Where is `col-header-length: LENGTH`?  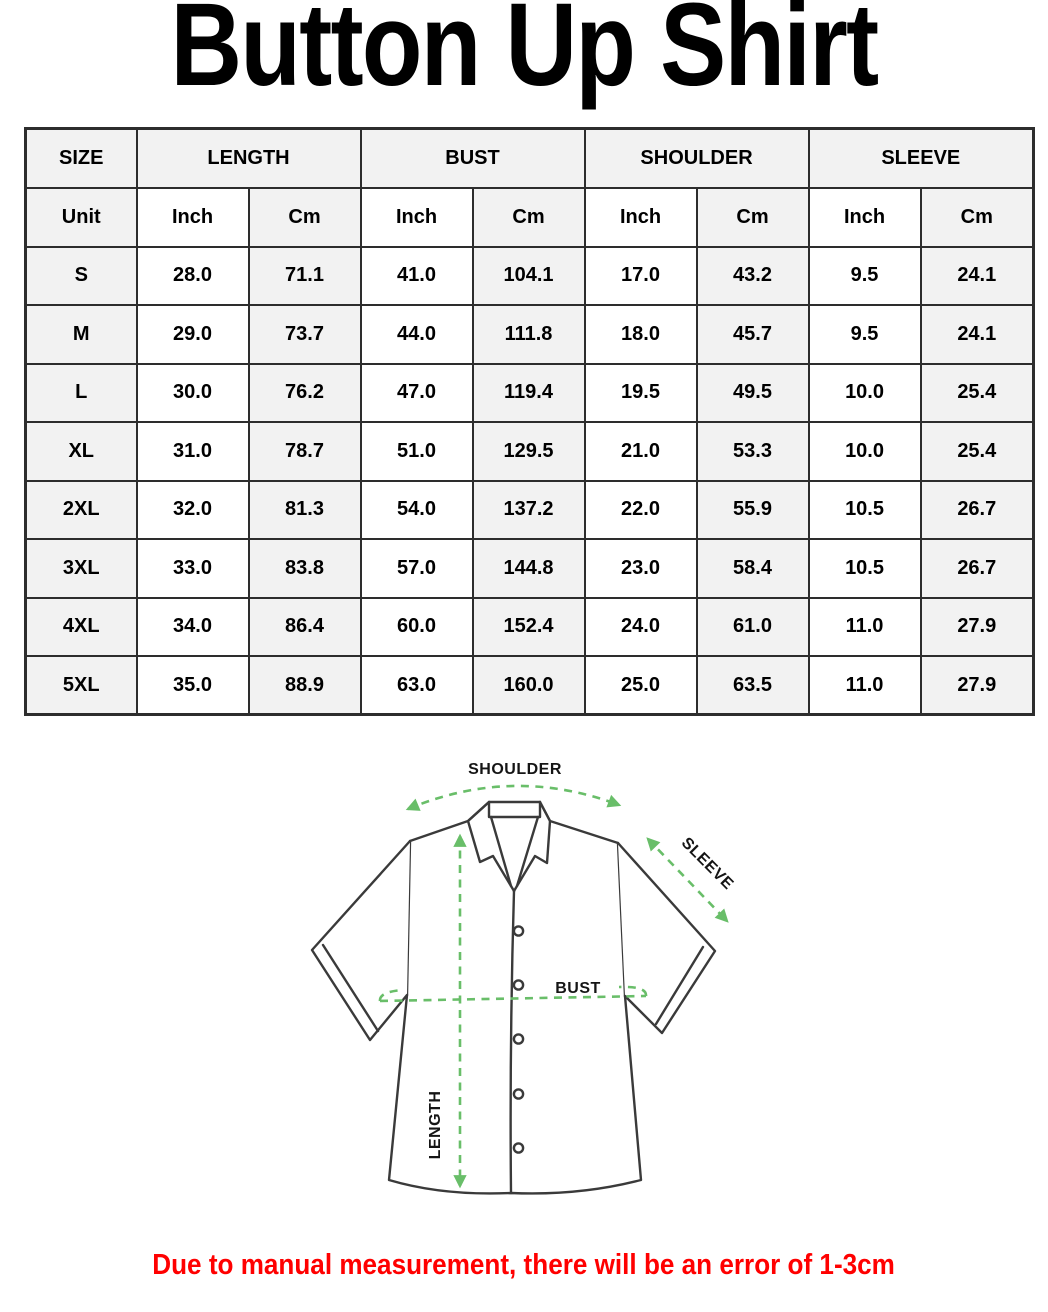 col-header-length: LENGTH is located at coordinates (248, 158).